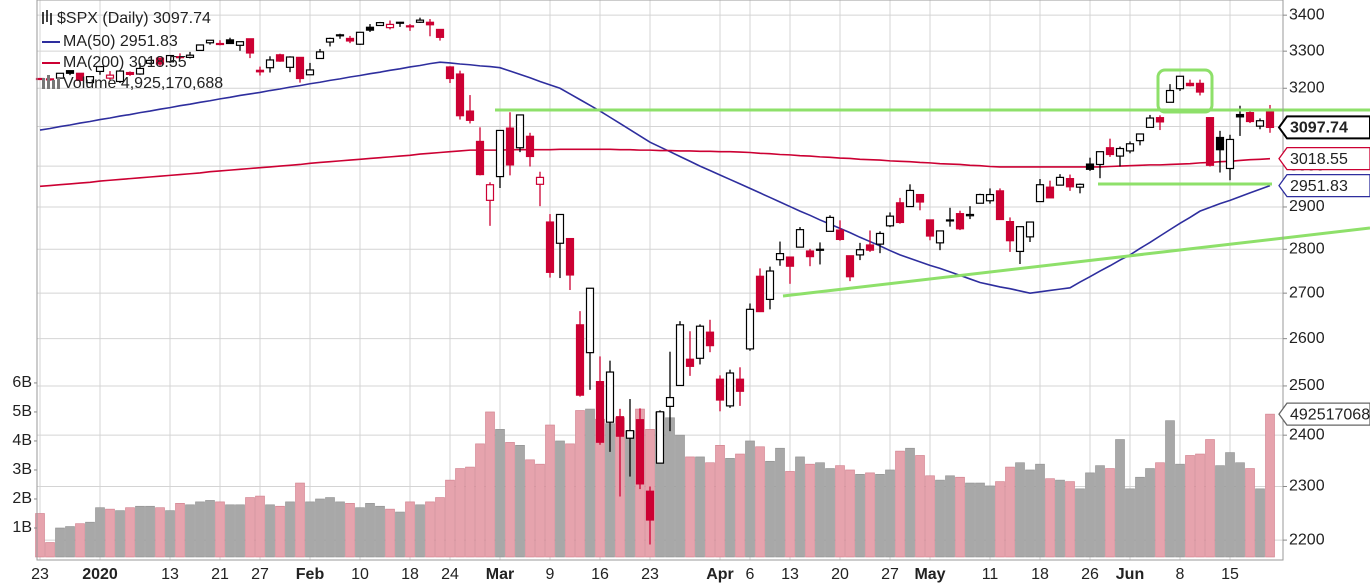 The image size is (1370, 587). Describe the element at coordinates (100, 574) in the screenshot. I see `x-tick-label: 2020` at that location.